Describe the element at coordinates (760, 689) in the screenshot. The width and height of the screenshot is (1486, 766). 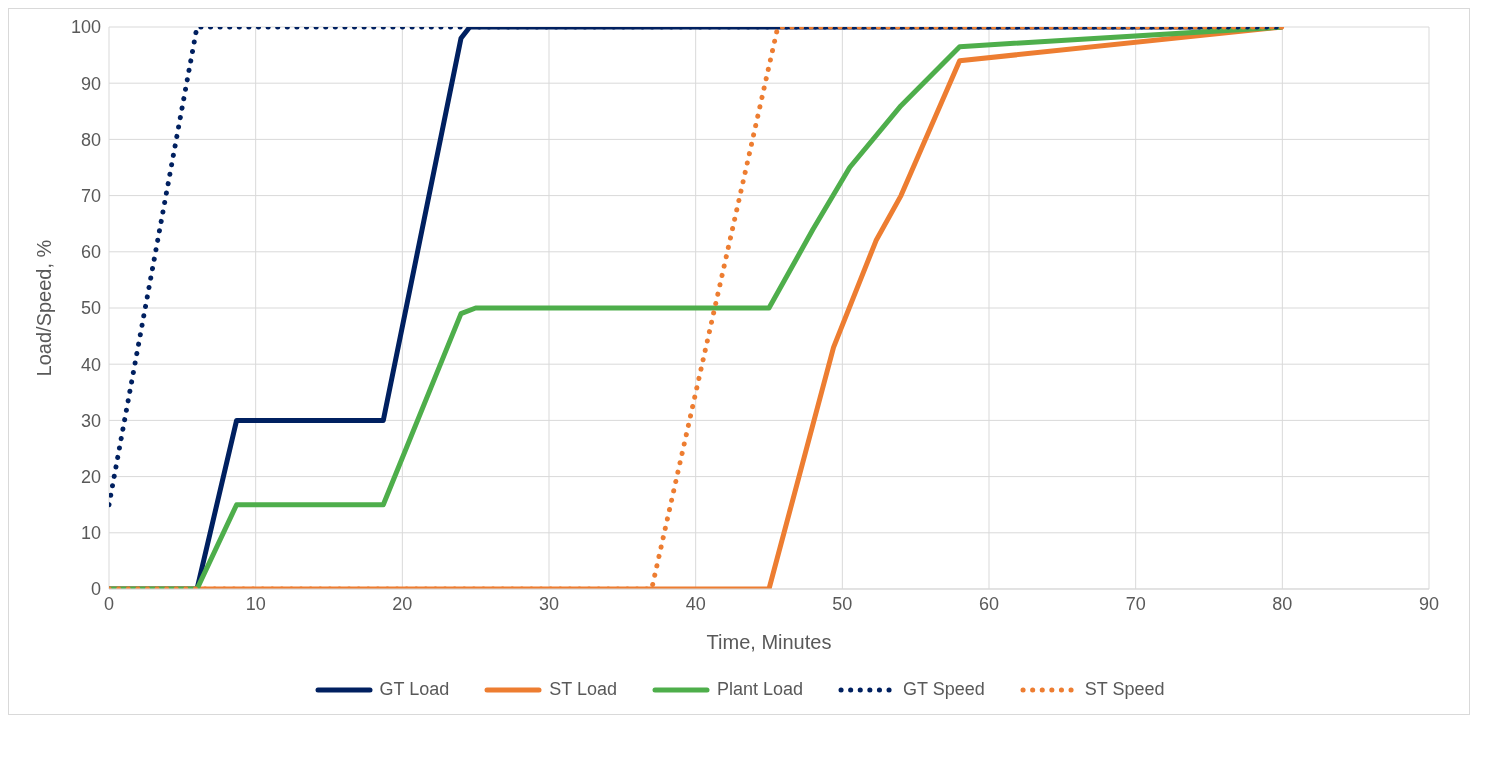
I see `legend-label: Plant Load` at that location.